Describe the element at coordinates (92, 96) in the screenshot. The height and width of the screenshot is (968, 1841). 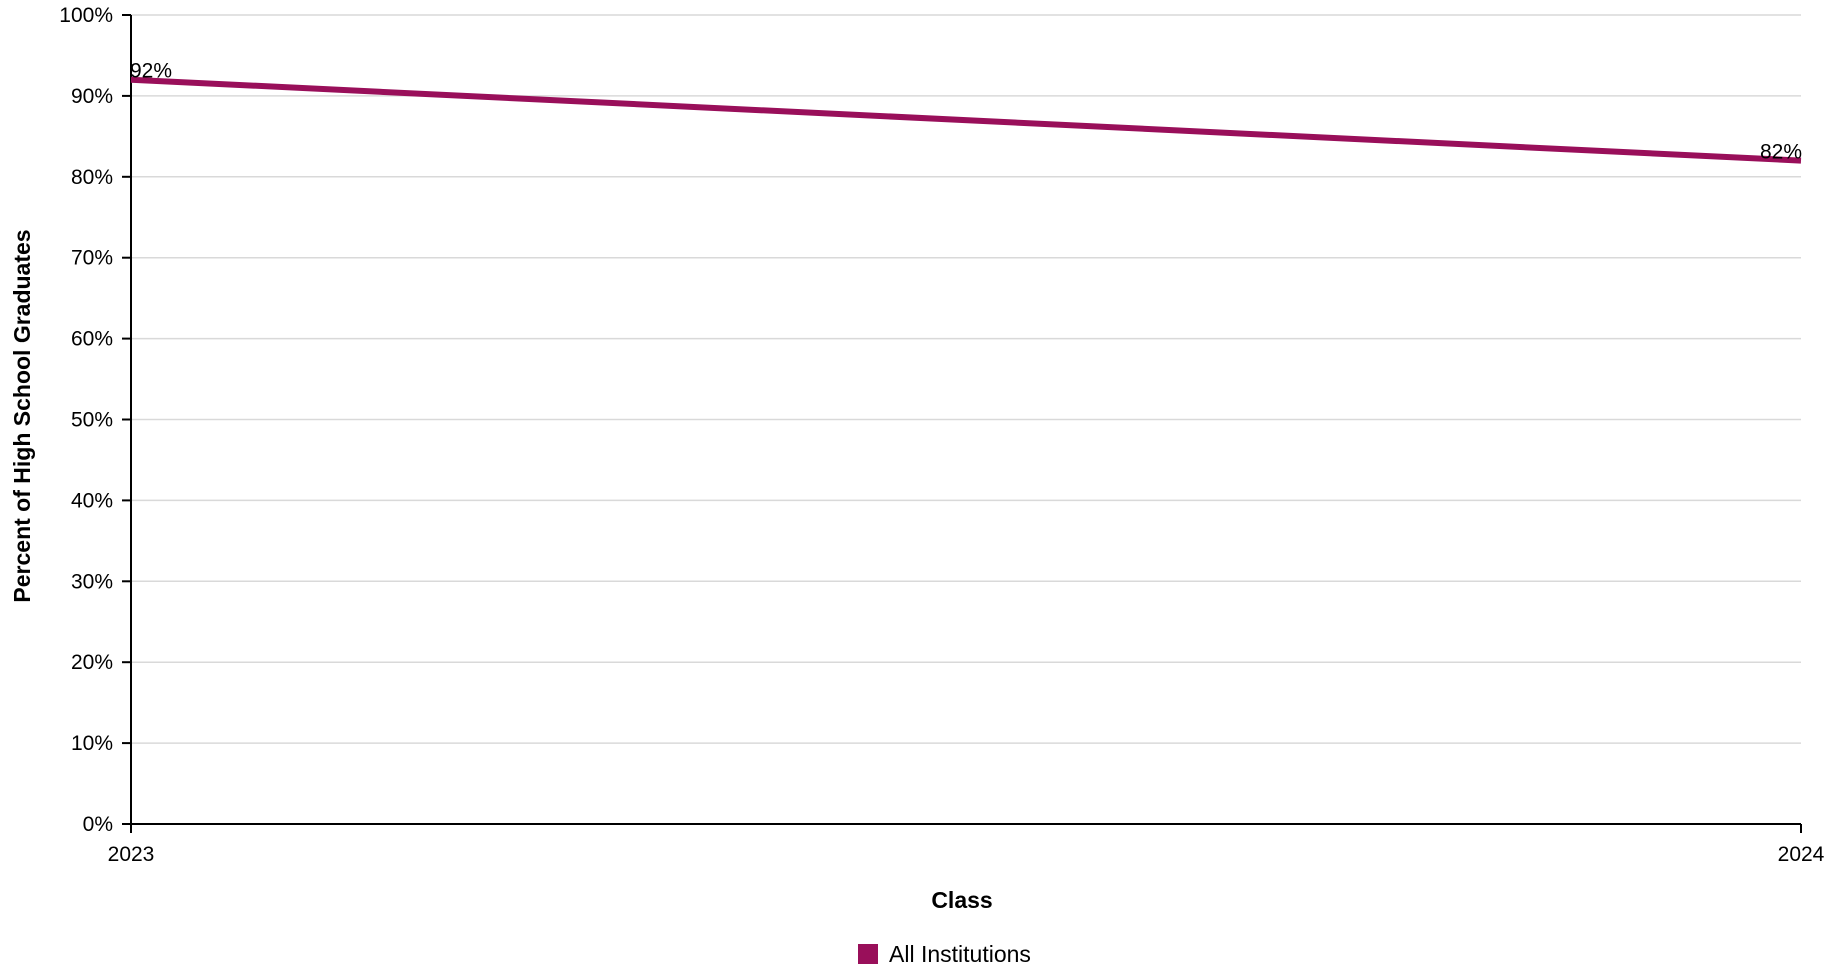
I see `y-tick-label: 90%` at that location.